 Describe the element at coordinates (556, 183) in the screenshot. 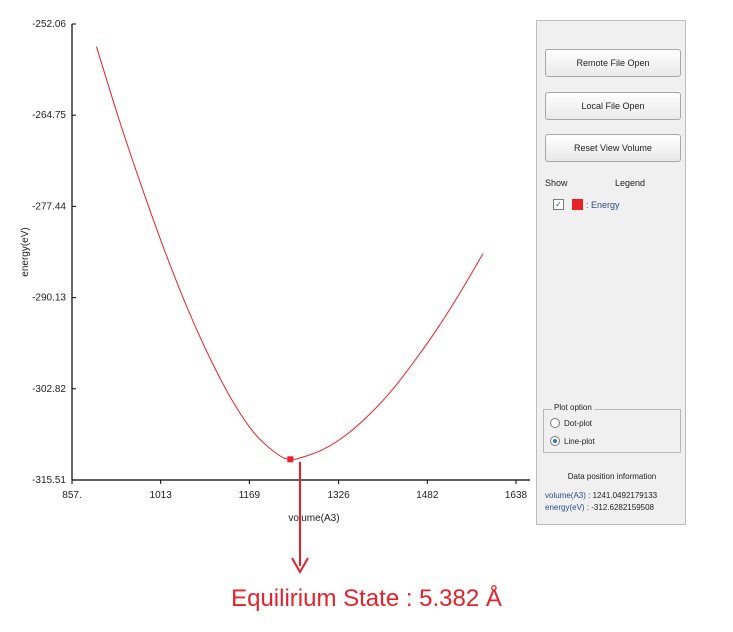

I see `show-header: Show` at that location.